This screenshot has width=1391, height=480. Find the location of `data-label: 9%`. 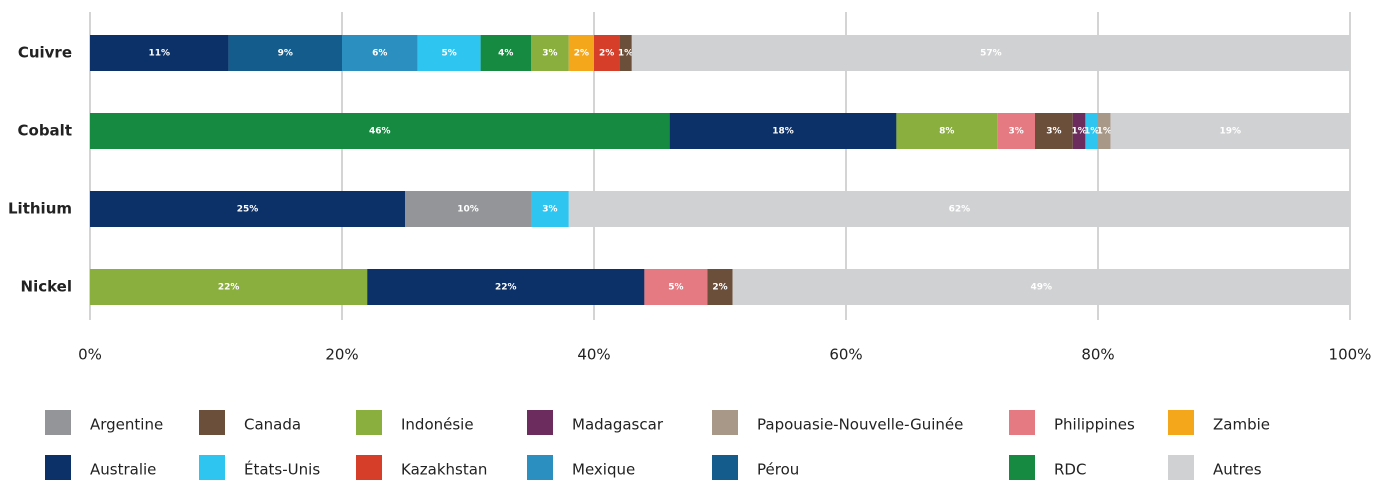

data-label: 9% is located at coordinates (285, 54).